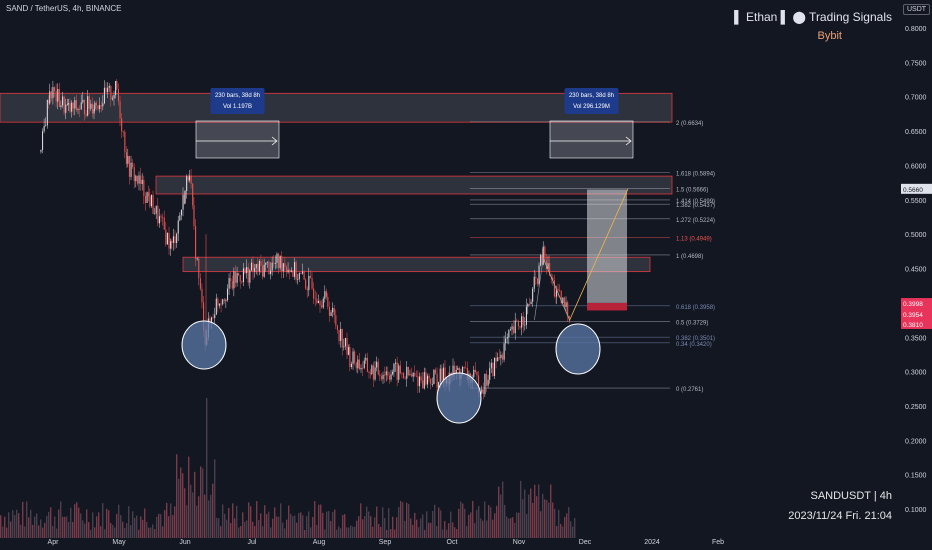  What do you see at coordinates (689, 124) in the screenshot?
I see `fib-label: 2 (0.6634)` at bounding box center [689, 124].